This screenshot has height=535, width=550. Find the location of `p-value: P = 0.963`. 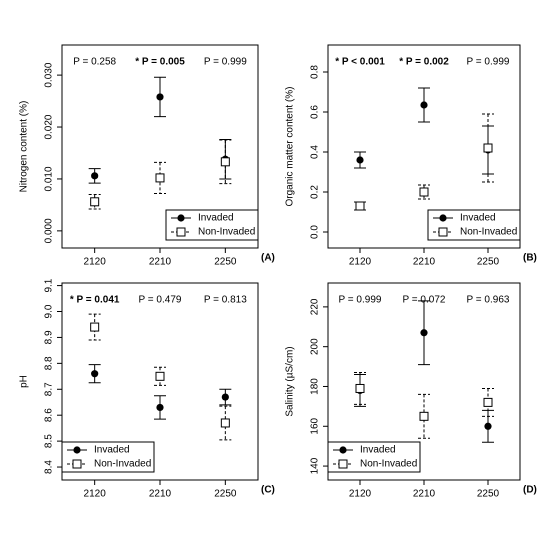

p-value: P = 0.963 is located at coordinates (488, 300).